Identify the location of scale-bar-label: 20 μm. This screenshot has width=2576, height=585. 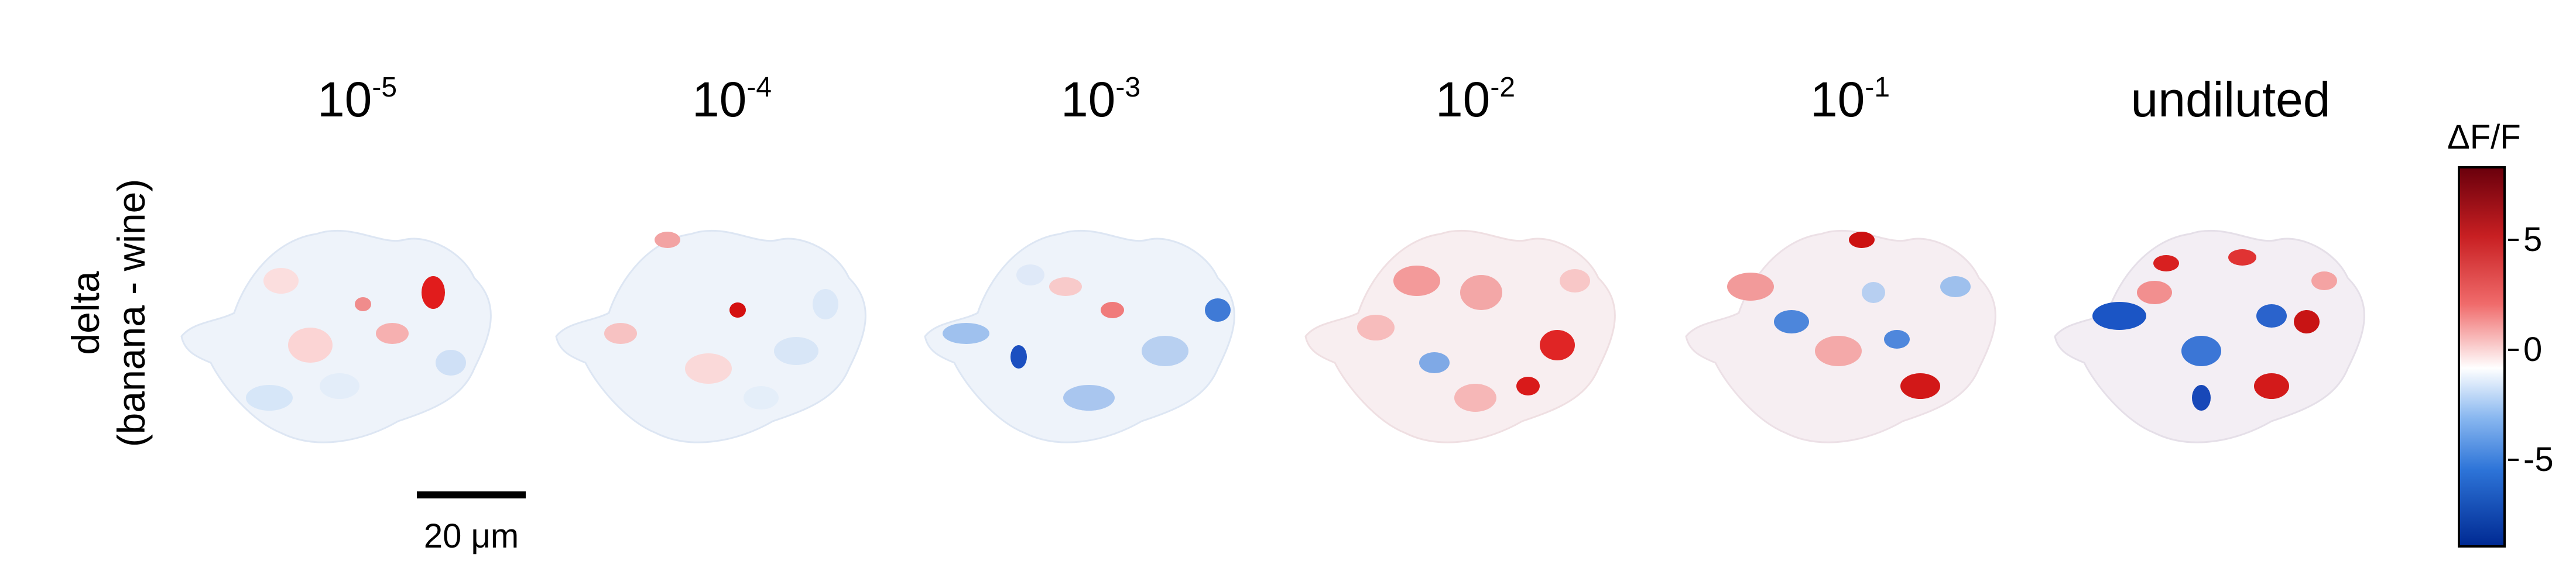
(471, 536).